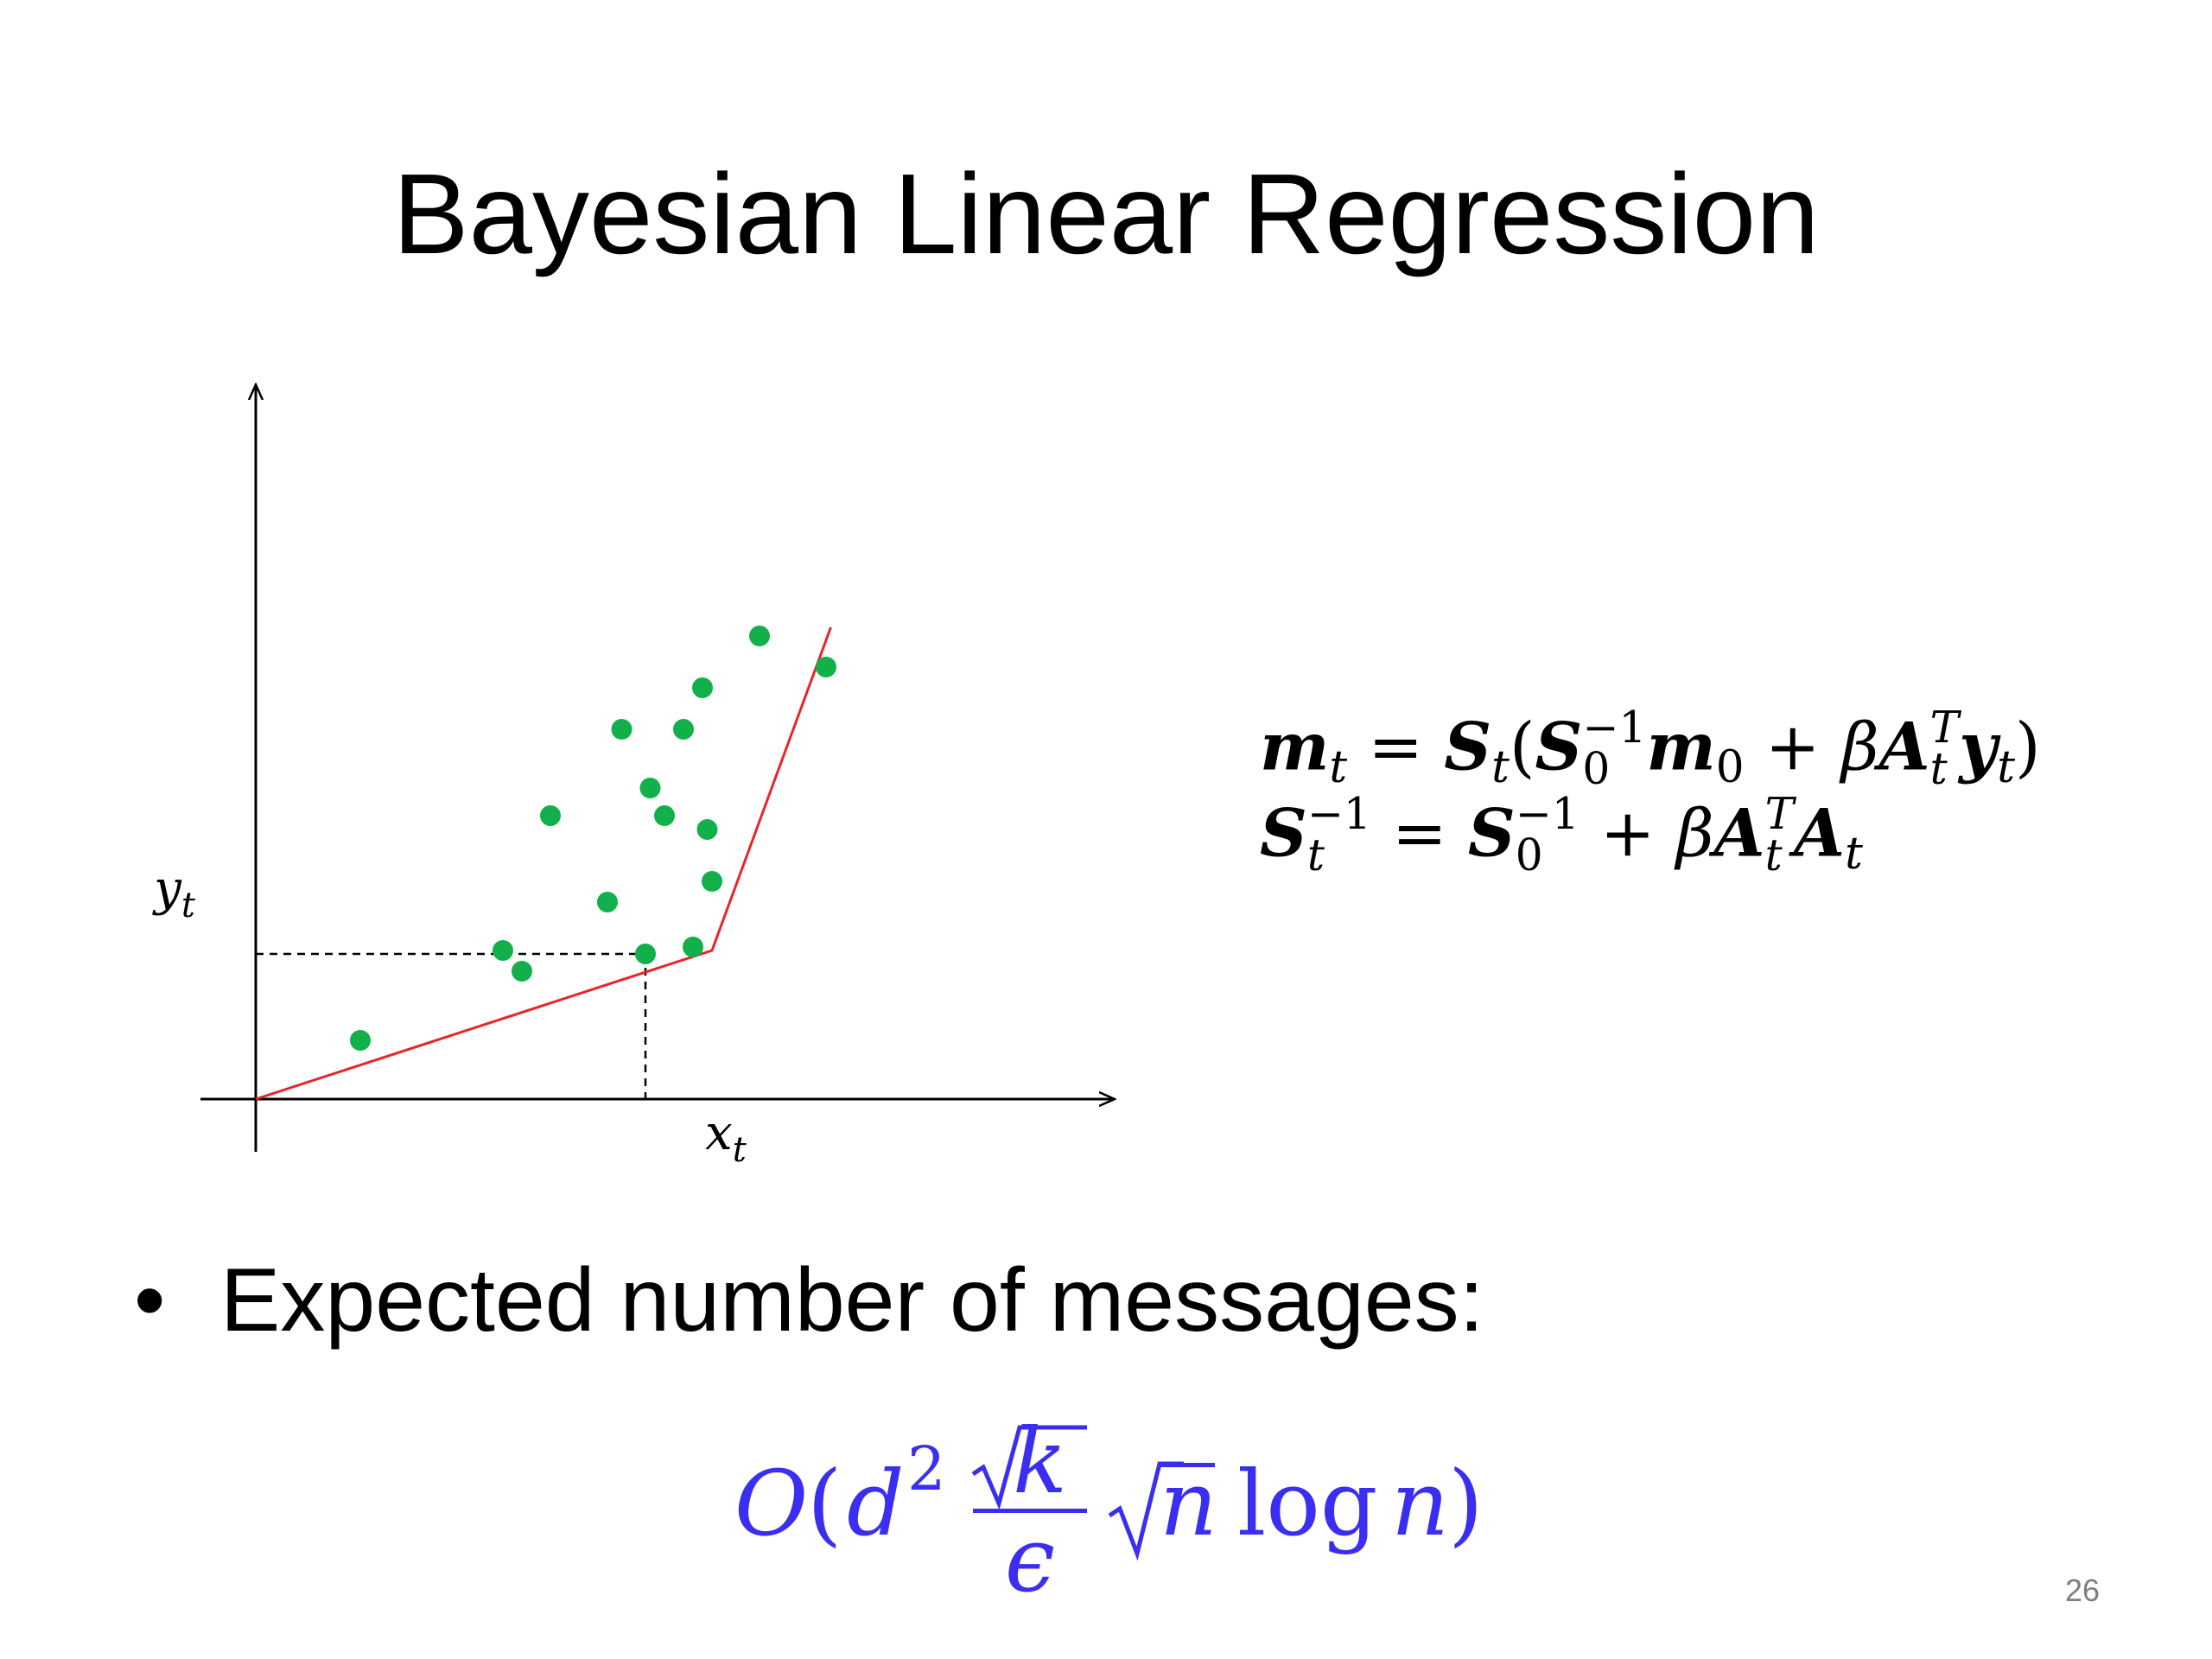  Describe the element at coordinates (726, 1137) in the screenshot. I see `x-tick-label: xt` at that location.